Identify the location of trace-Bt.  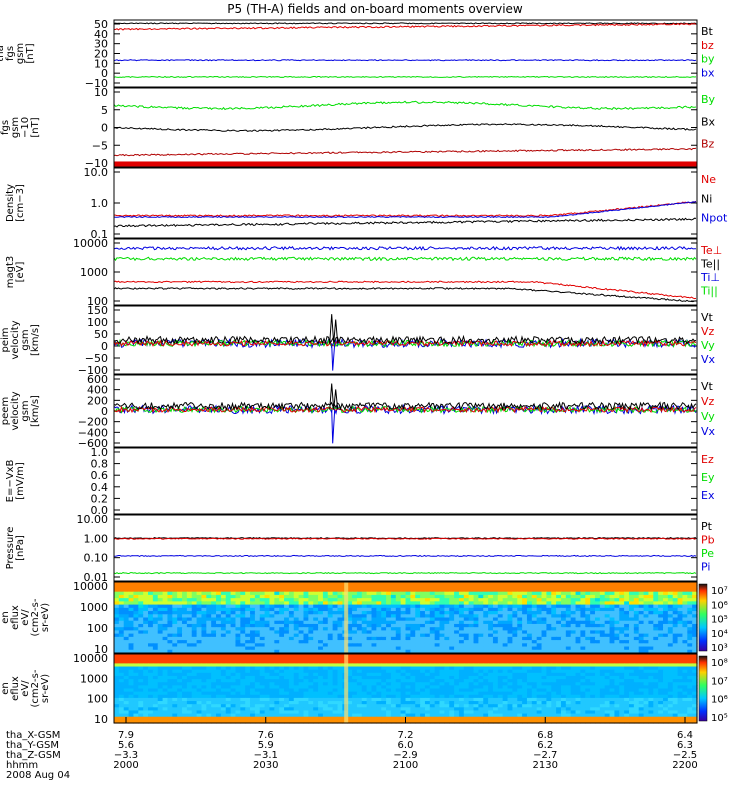
(405, 23).